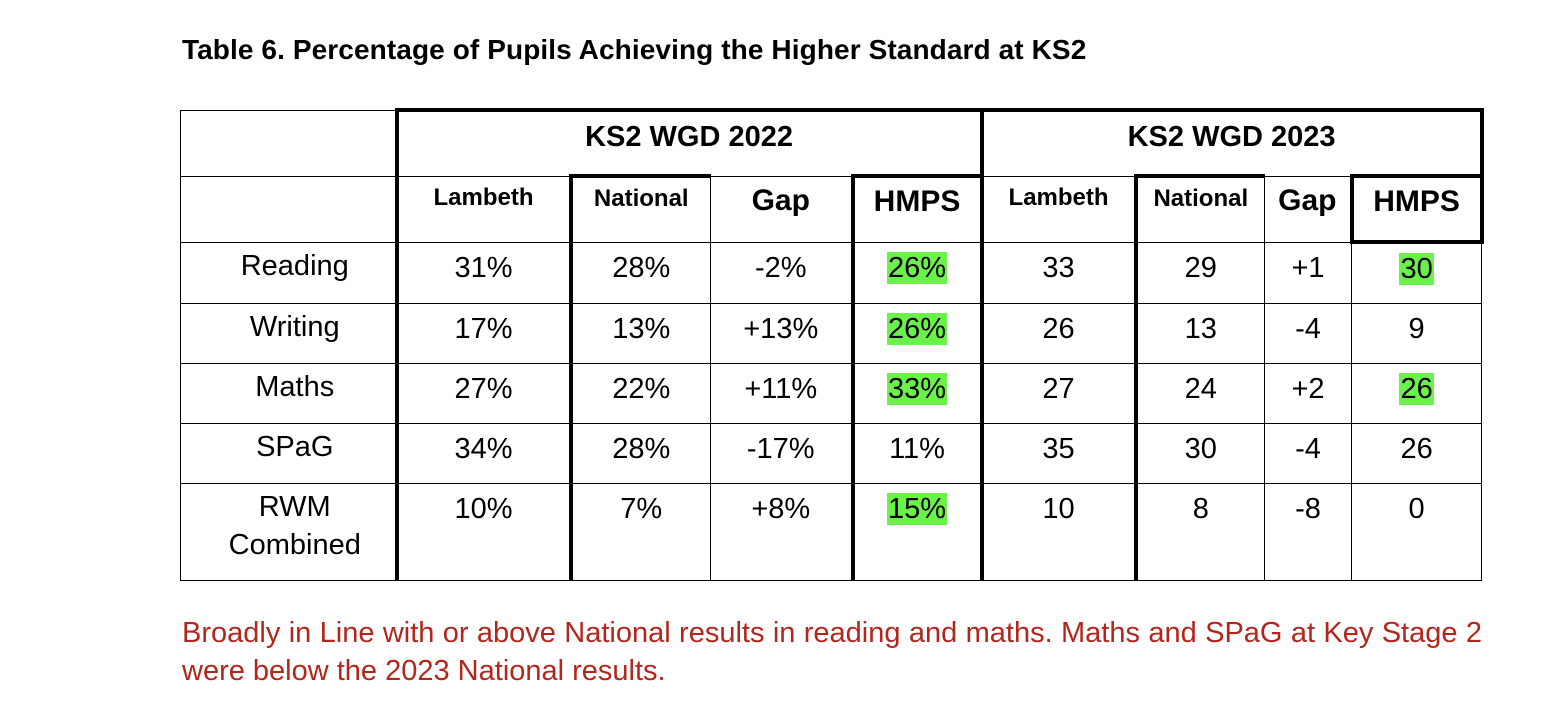 This screenshot has height=710, width=1566. Describe the element at coordinates (639, 393) in the screenshot. I see `table-cell: 22%` at that location.